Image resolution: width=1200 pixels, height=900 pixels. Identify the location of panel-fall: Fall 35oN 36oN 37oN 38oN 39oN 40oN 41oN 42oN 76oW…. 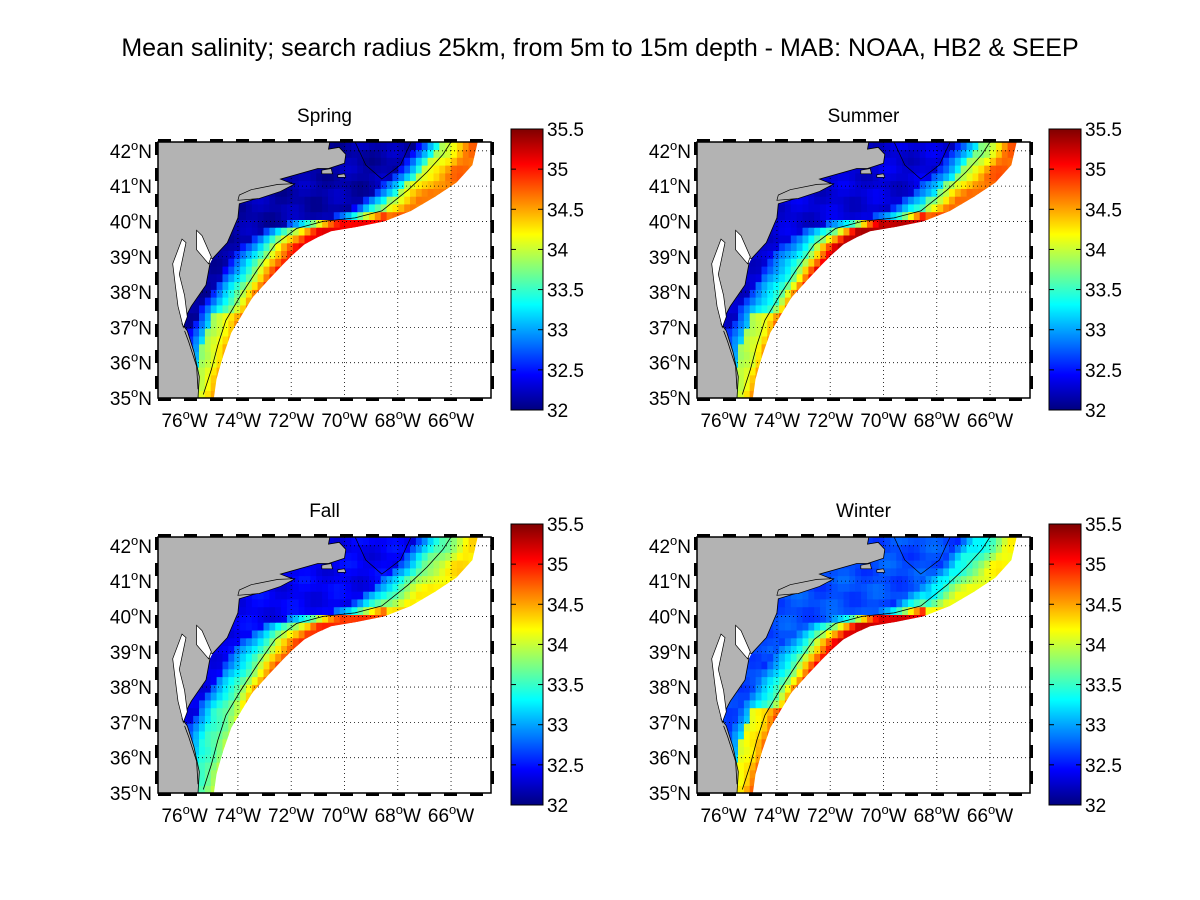
(347, 664).